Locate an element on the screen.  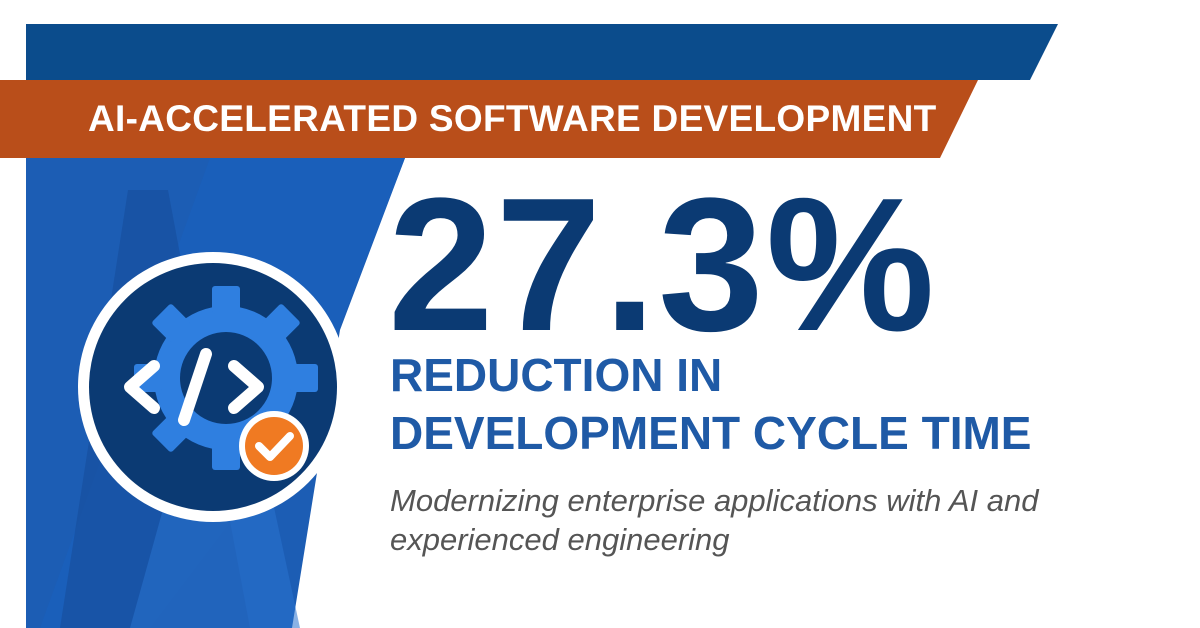
code-brackets is located at coordinates (194, 387).